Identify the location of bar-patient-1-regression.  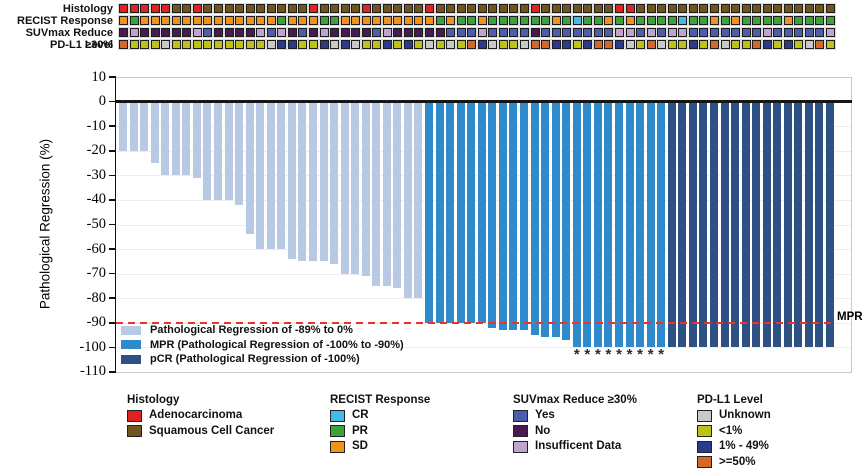
(123, 127).